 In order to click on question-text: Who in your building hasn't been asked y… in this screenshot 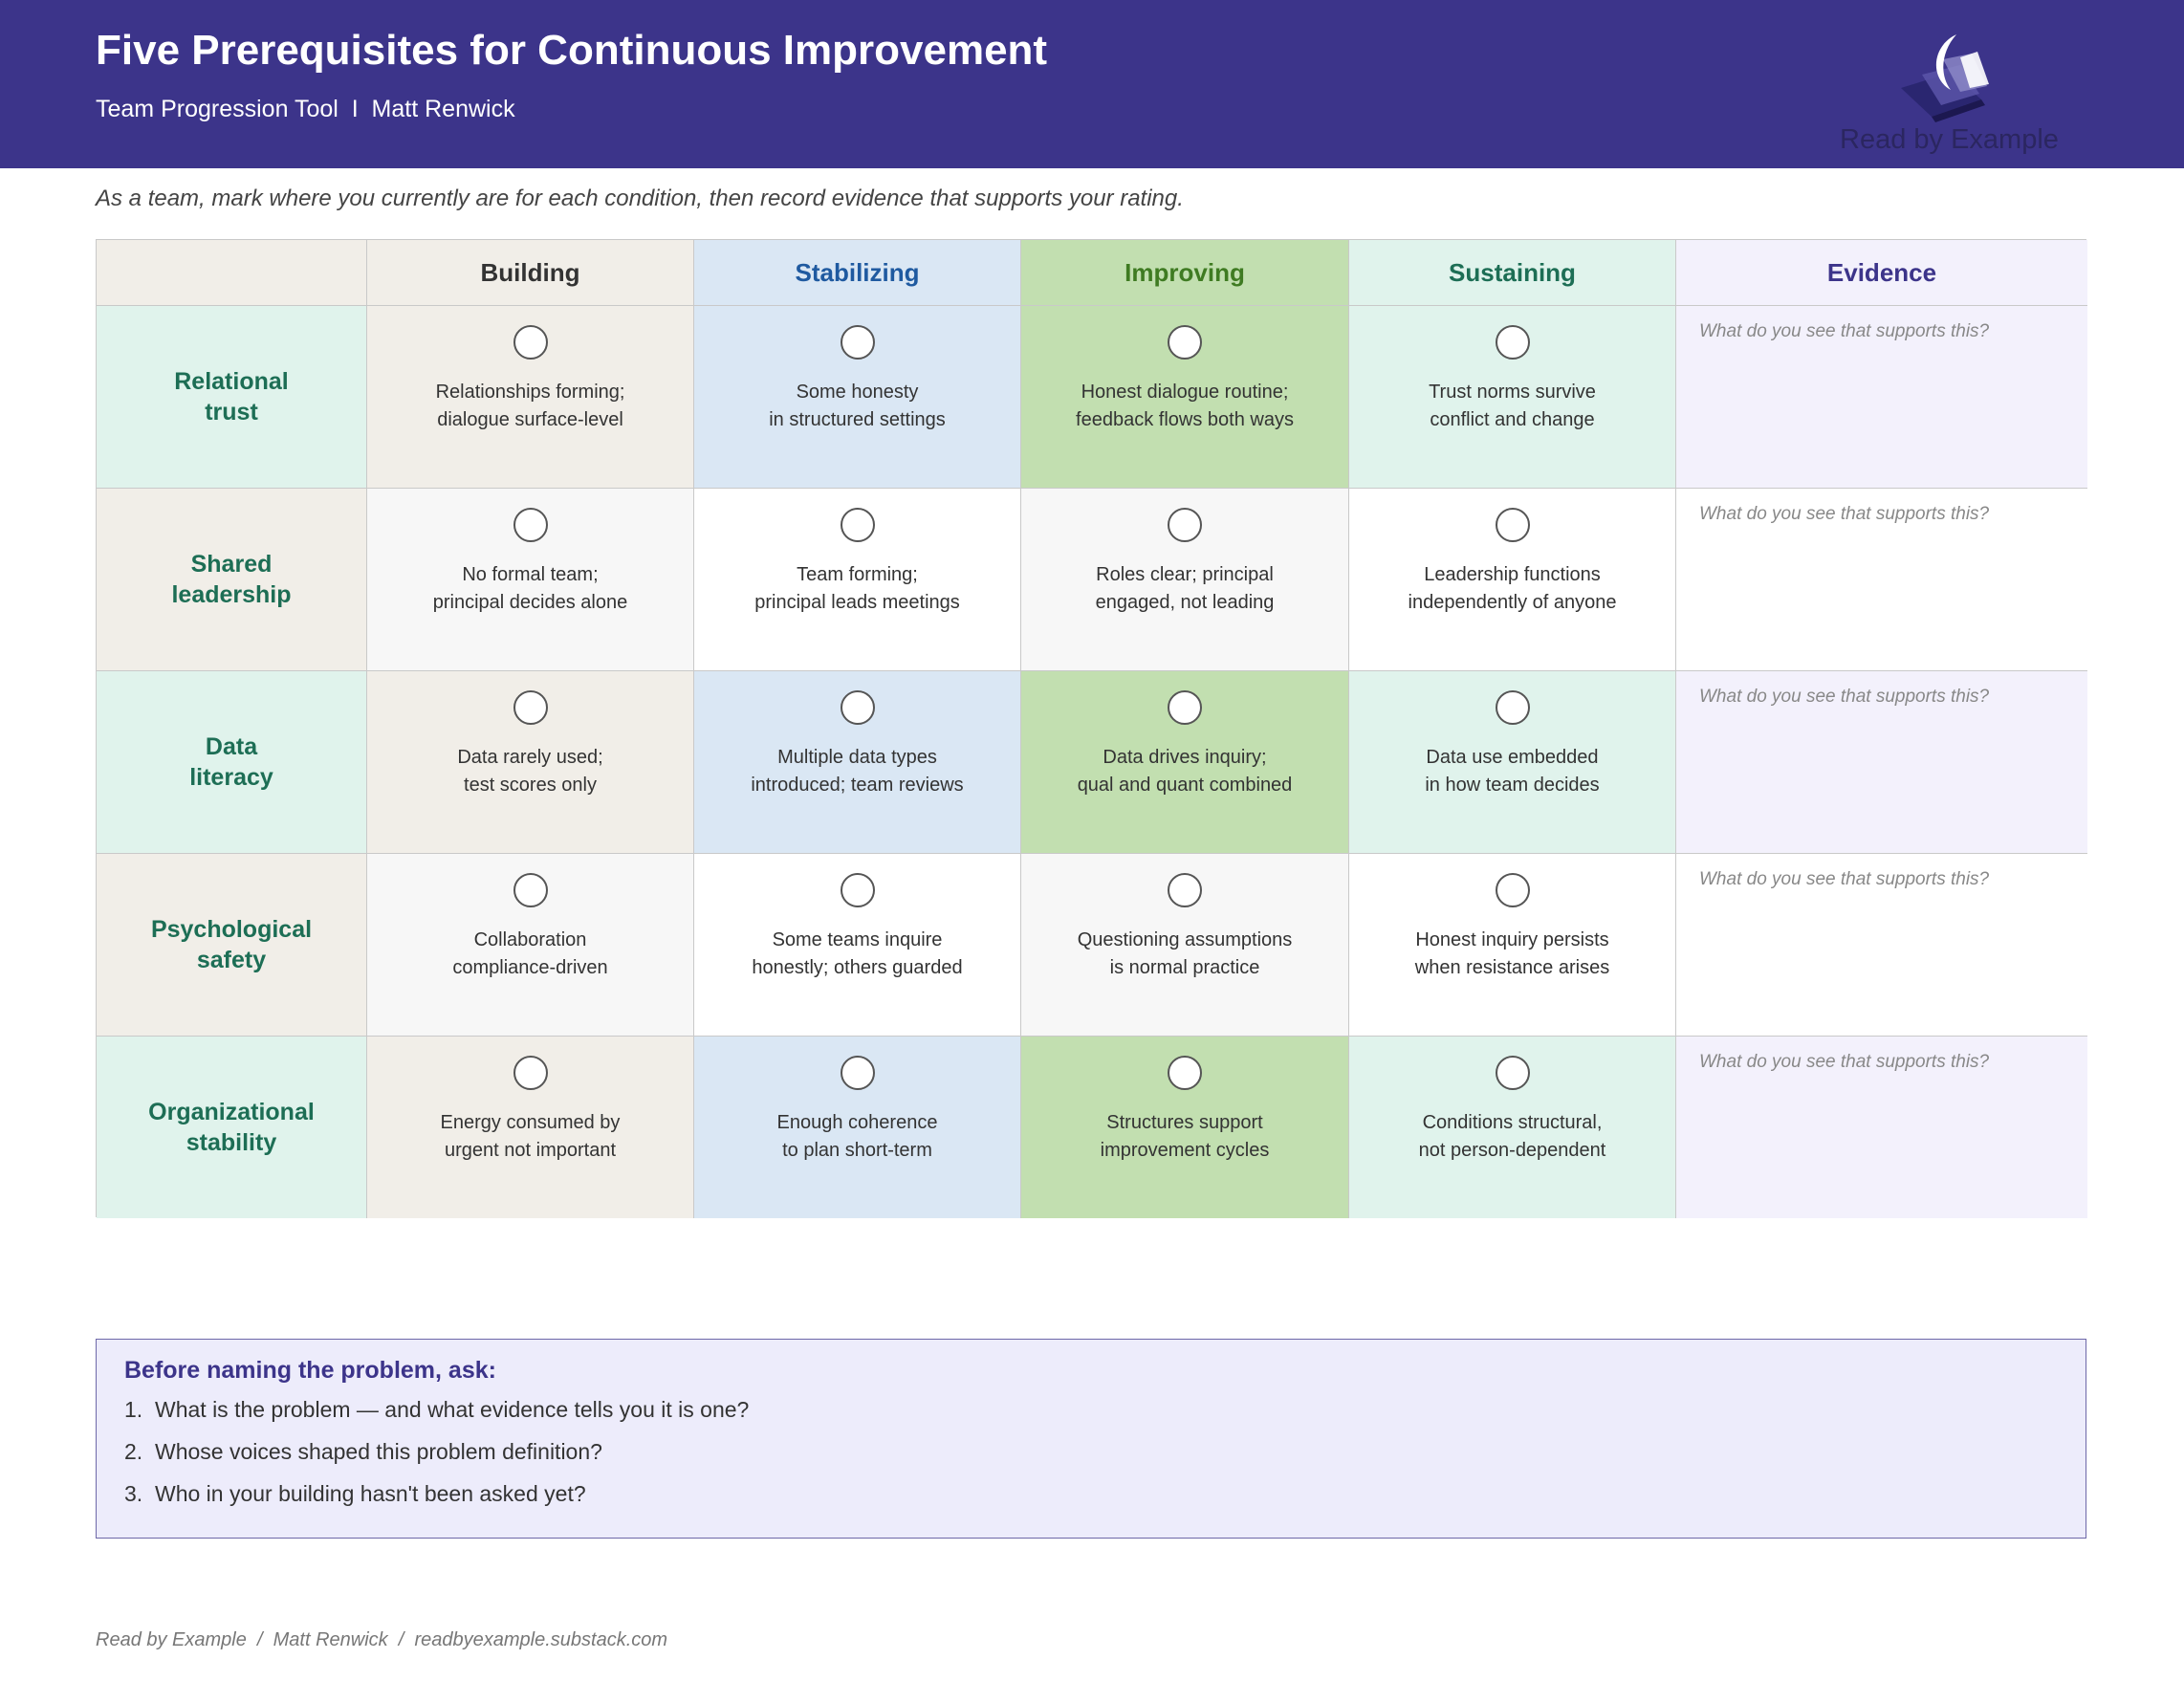, I will do `click(370, 1494)`.